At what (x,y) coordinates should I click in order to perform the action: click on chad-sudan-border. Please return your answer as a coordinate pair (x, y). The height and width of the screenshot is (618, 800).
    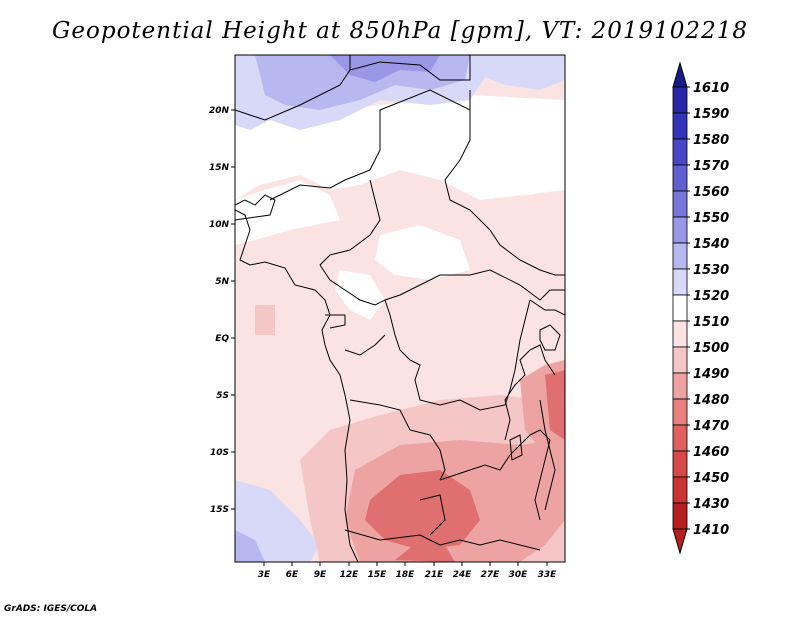
    Looking at the image, I should click on (504, 193).